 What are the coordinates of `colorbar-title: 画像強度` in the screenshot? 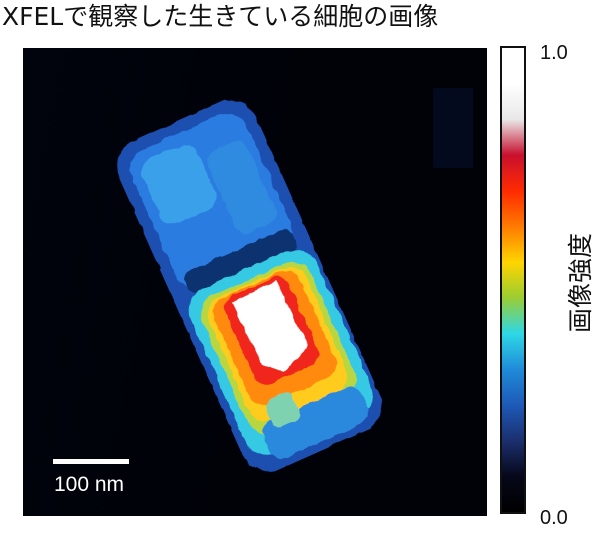 It's located at (580, 283).